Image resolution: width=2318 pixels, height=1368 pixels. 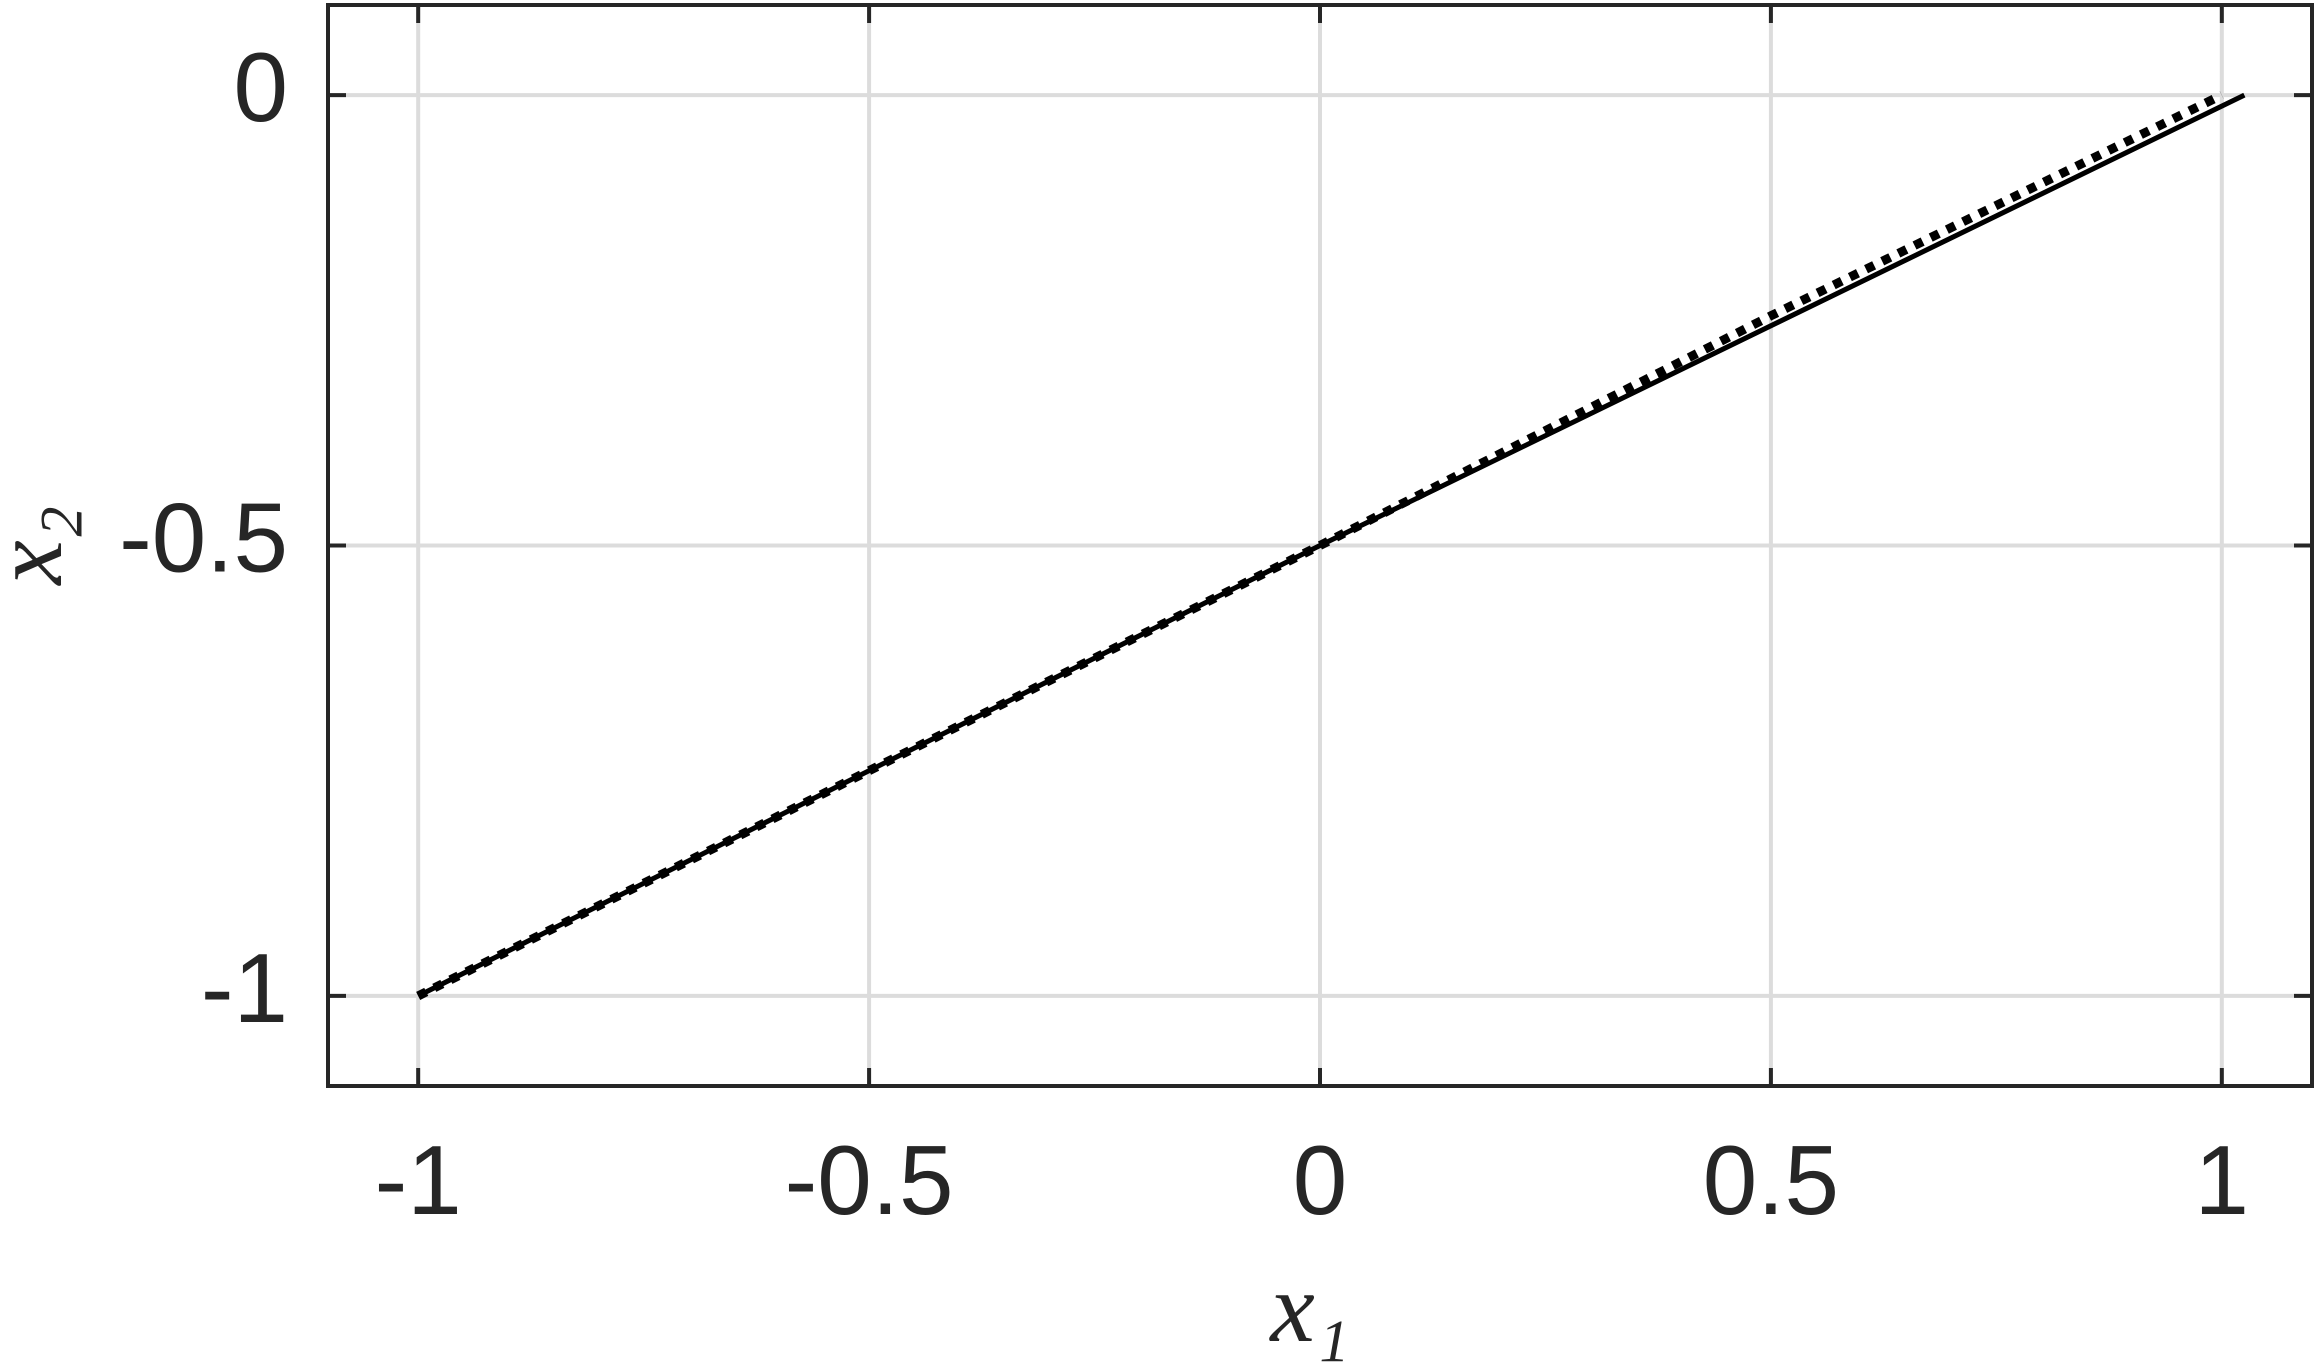 I want to click on x-axis-label: x₁, so click(x=1308, y=1307).